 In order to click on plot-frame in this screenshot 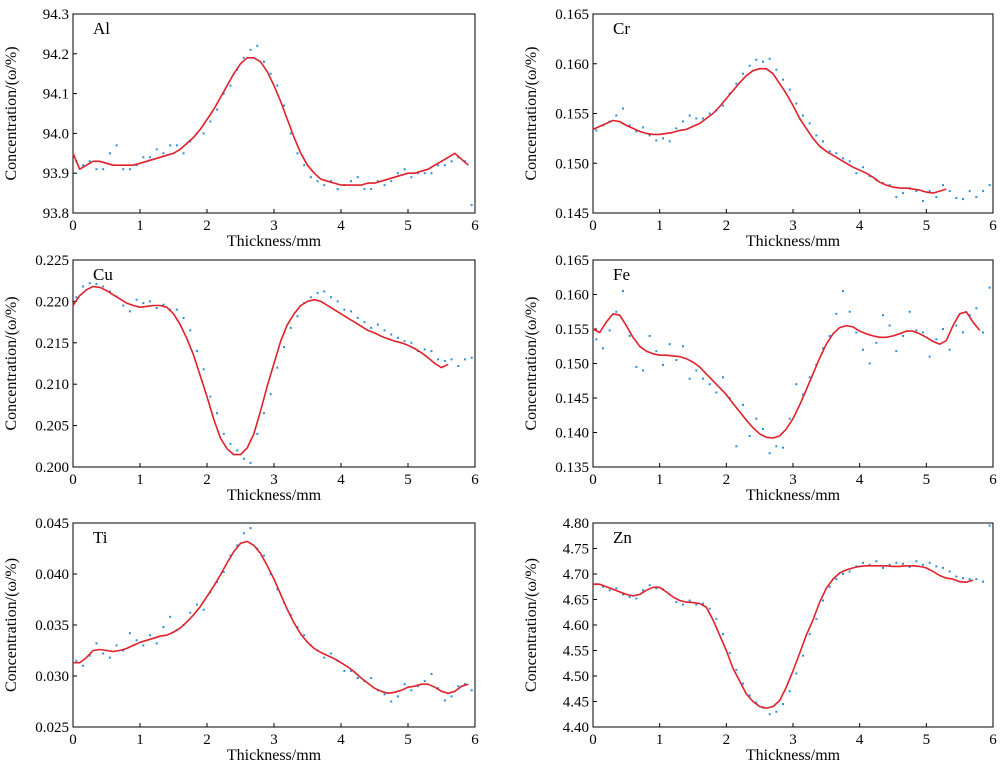, I will do `click(793, 625)`.